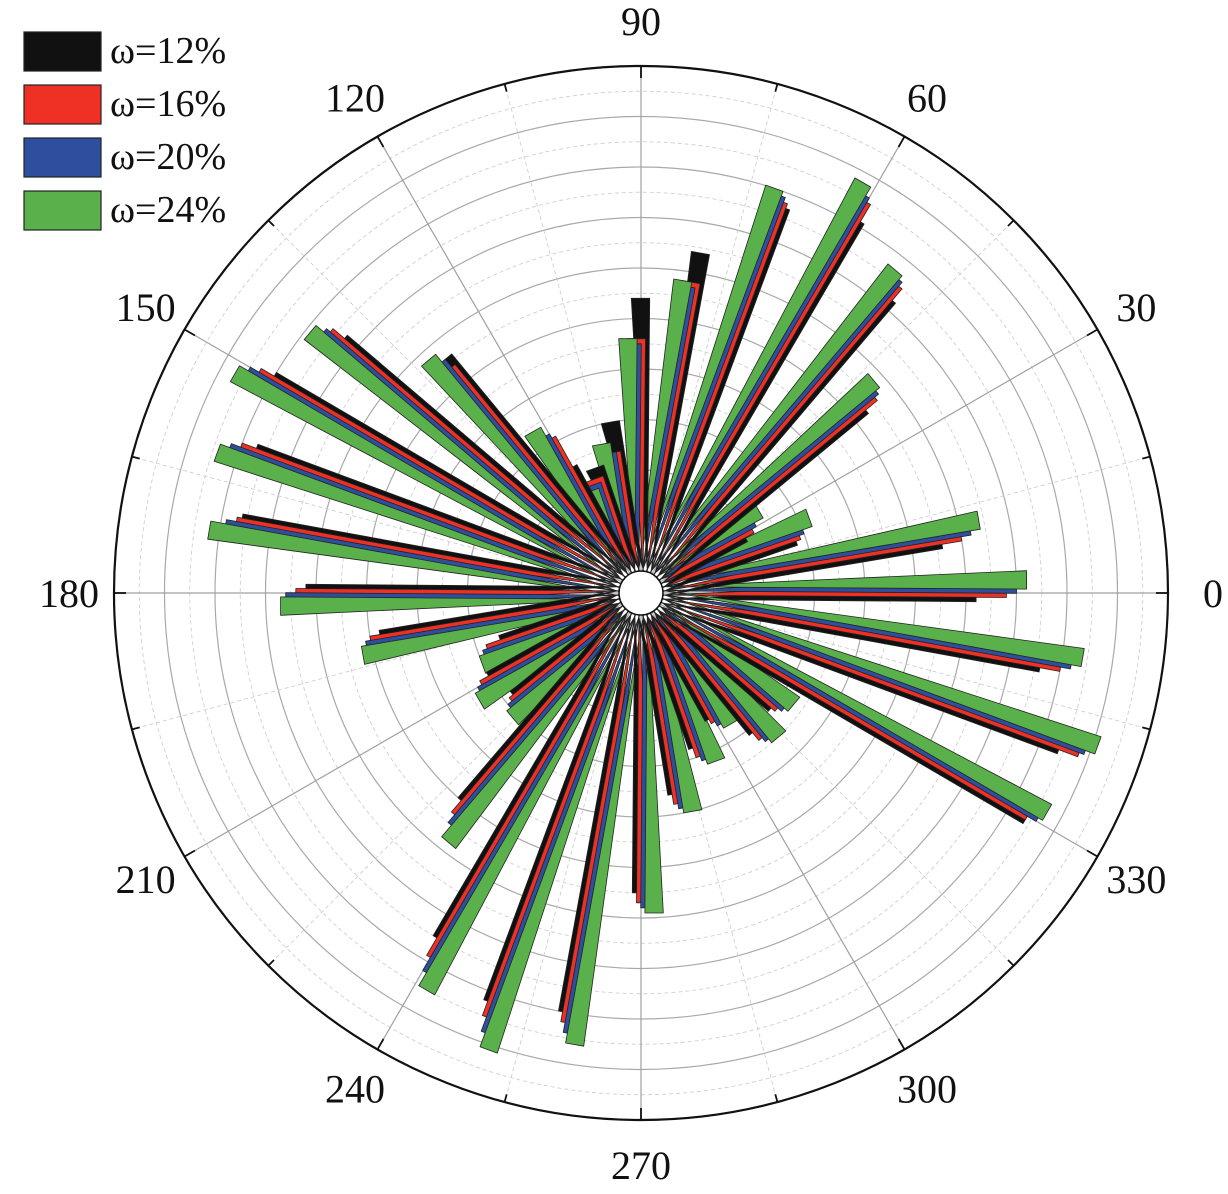 This screenshot has height=1194, width=1228. What do you see at coordinates (927, 1088) in the screenshot?
I see `angle-label-300: 300` at bounding box center [927, 1088].